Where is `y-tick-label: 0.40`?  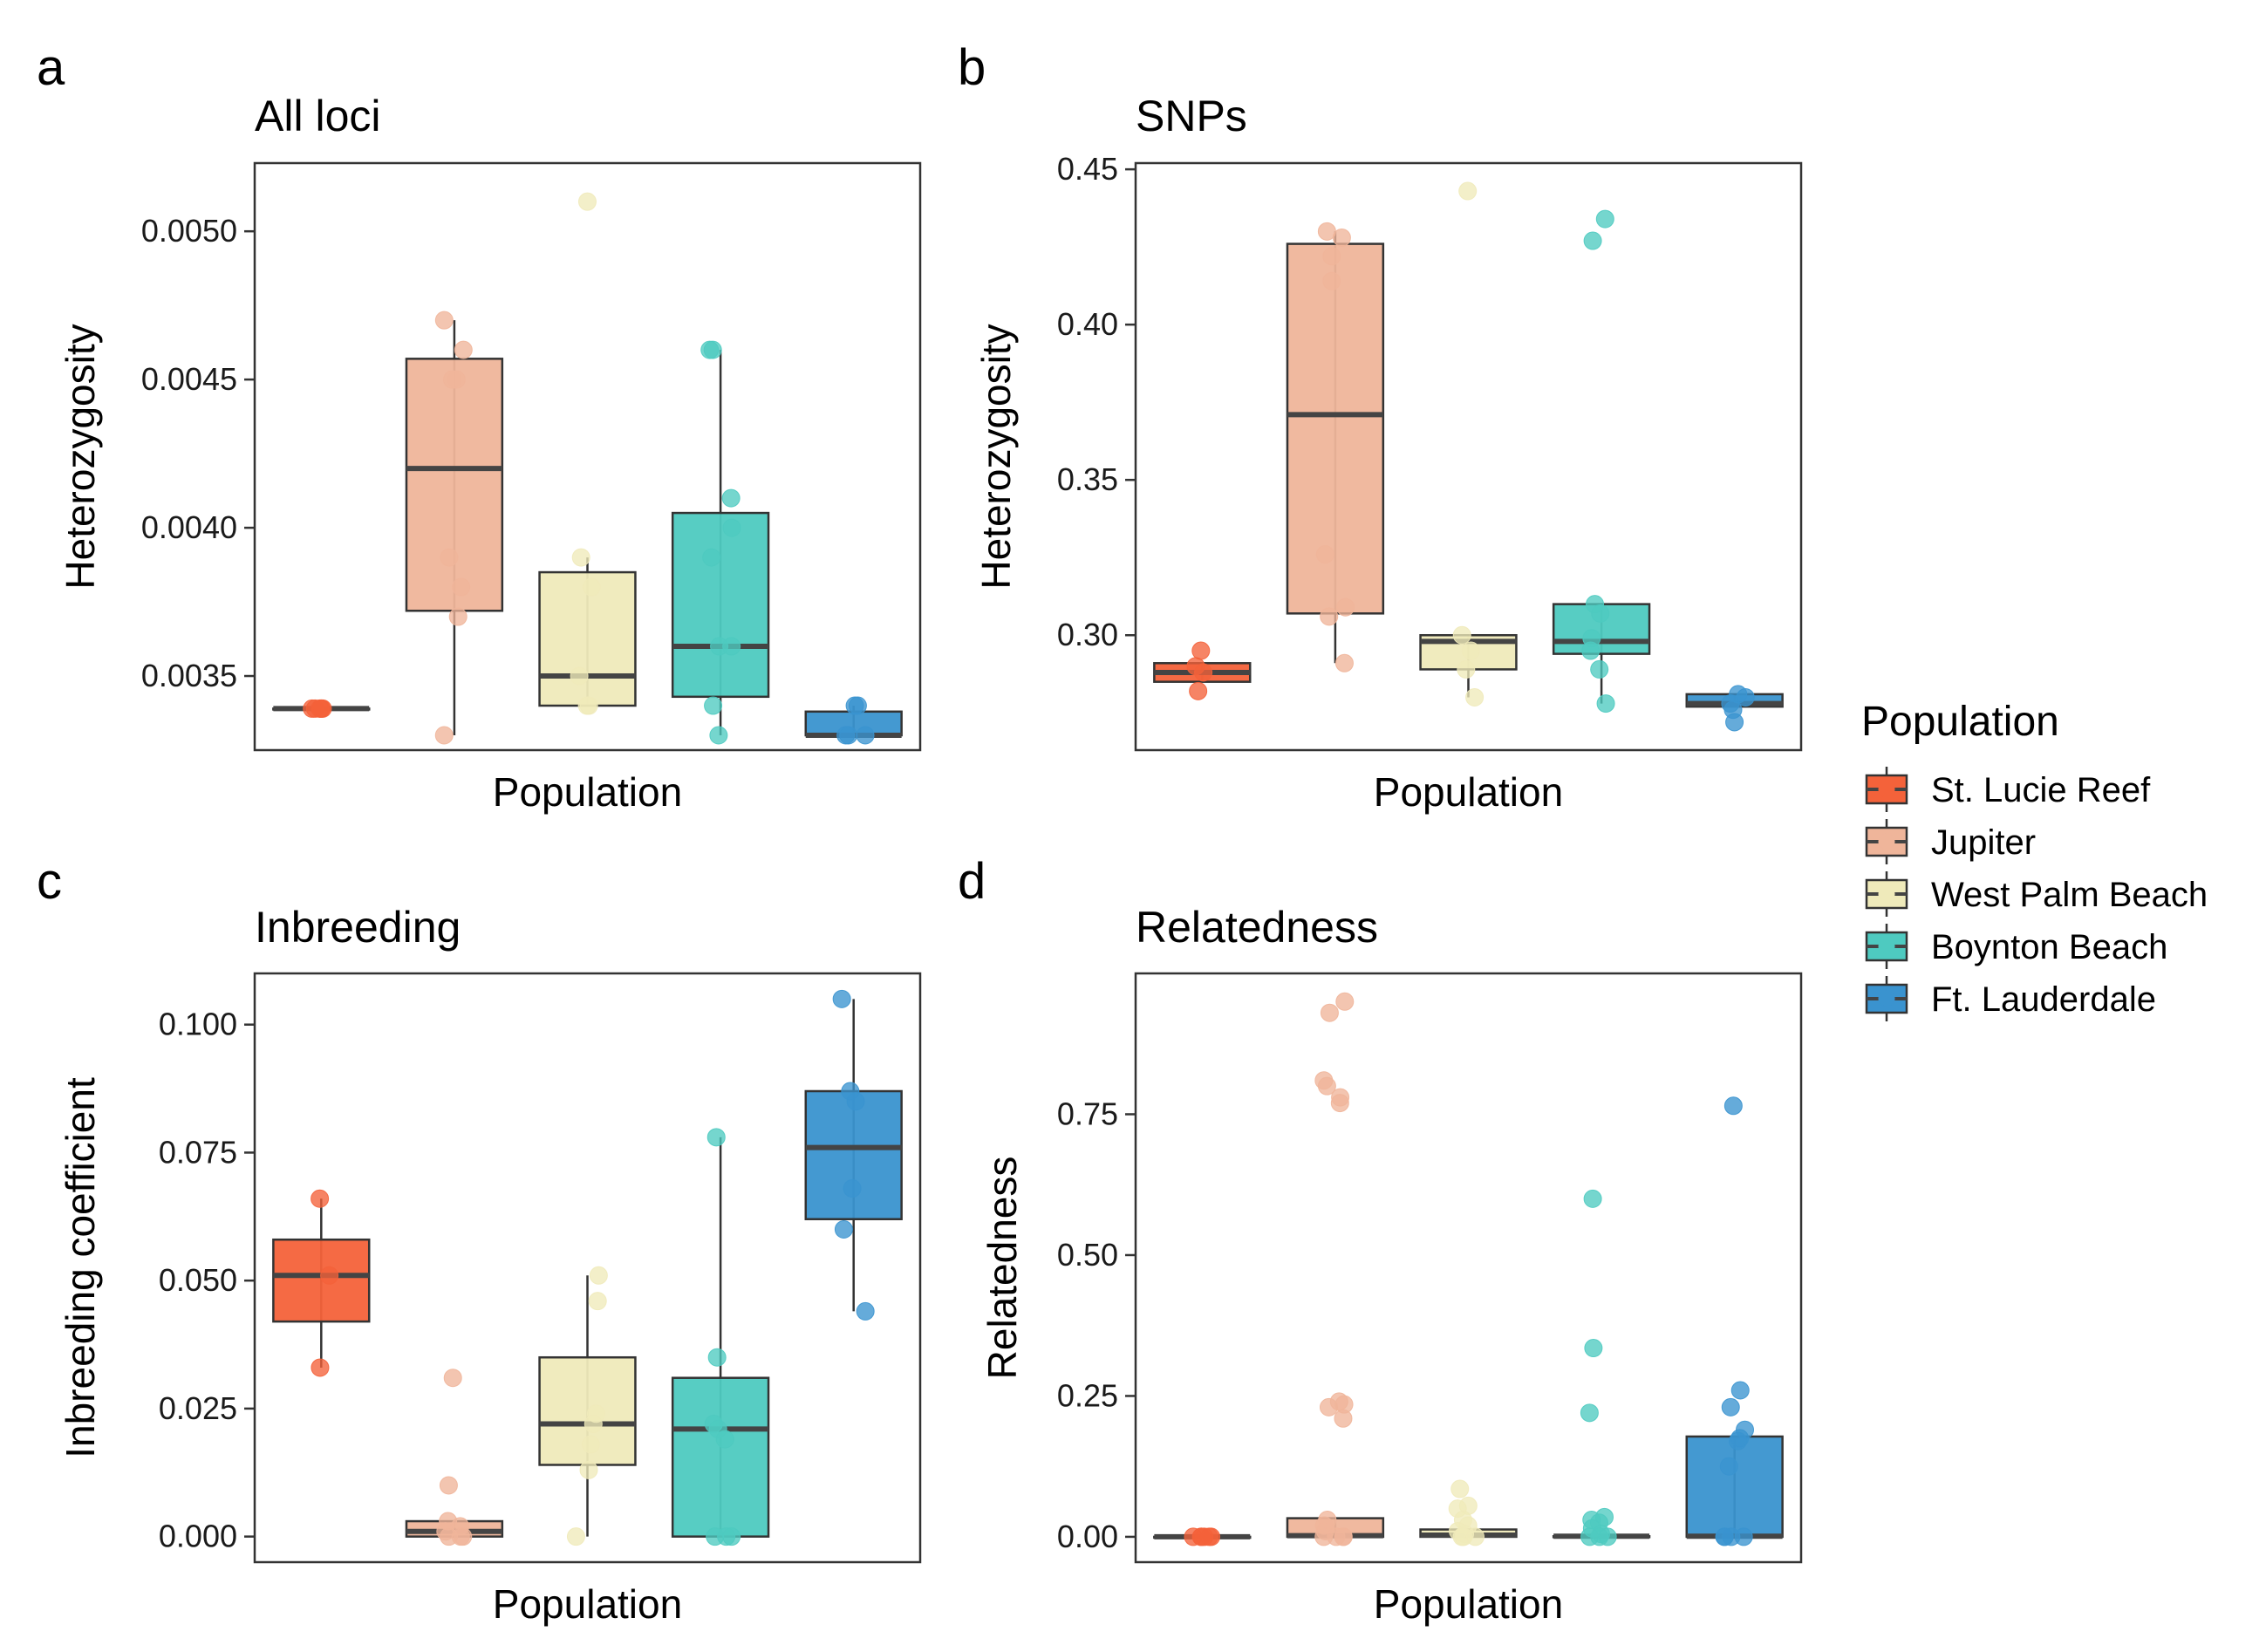
y-tick-label: 0.40 is located at coordinates (1087, 324).